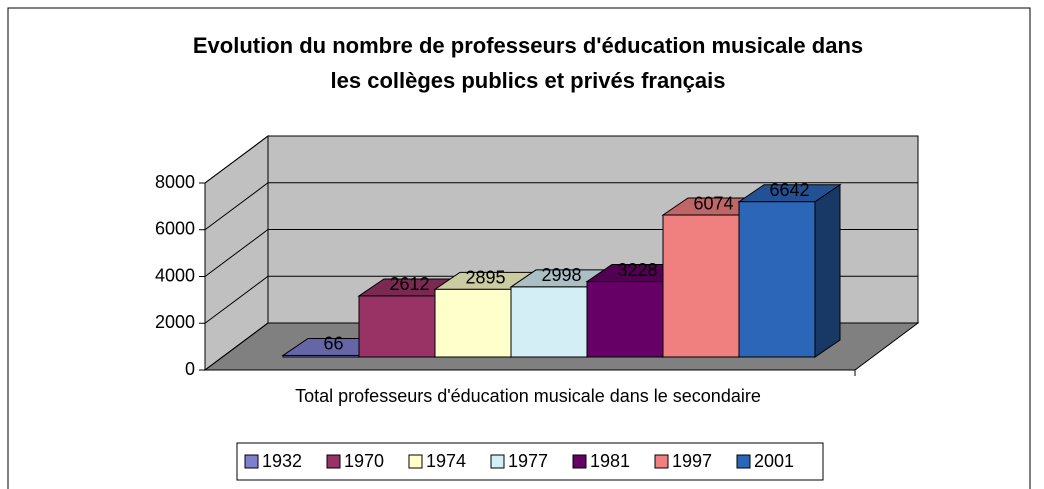 Image resolution: width=1044 pixels, height=489 pixels. Describe the element at coordinates (610, 461) in the screenshot. I see `legend-label: 1981` at that location.